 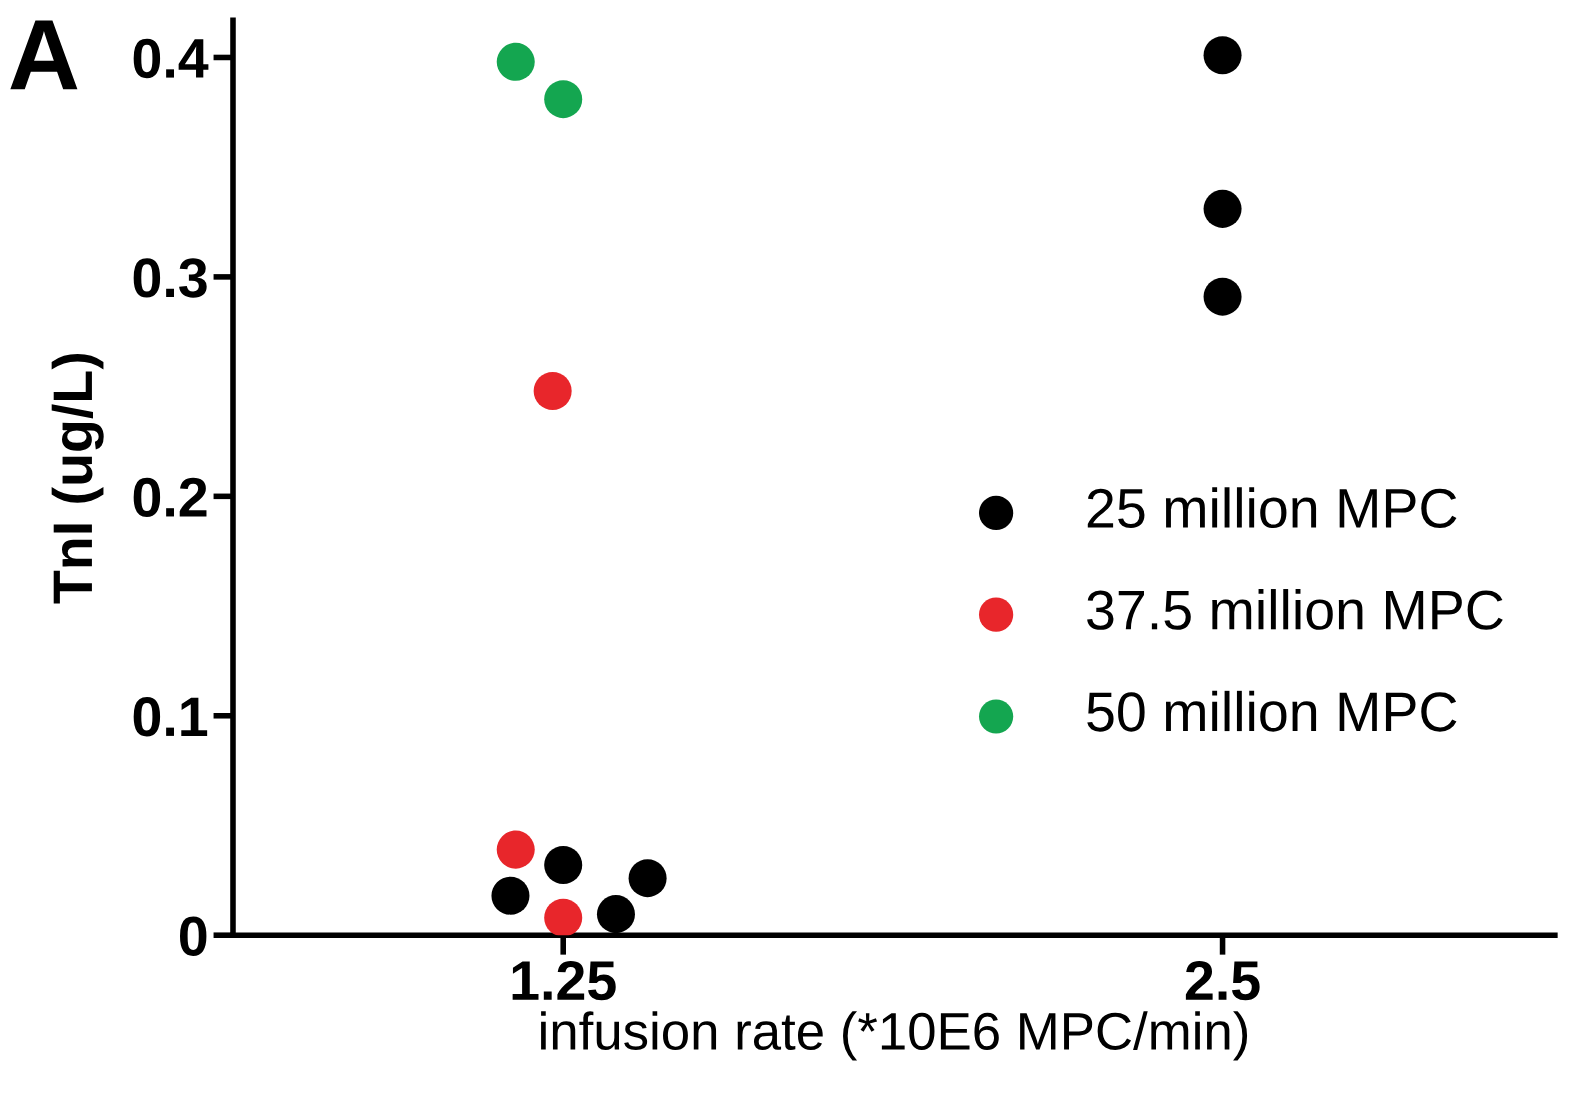 What do you see at coordinates (1295, 609) in the screenshot?
I see `legend-label: 37.5 million MPC` at bounding box center [1295, 609].